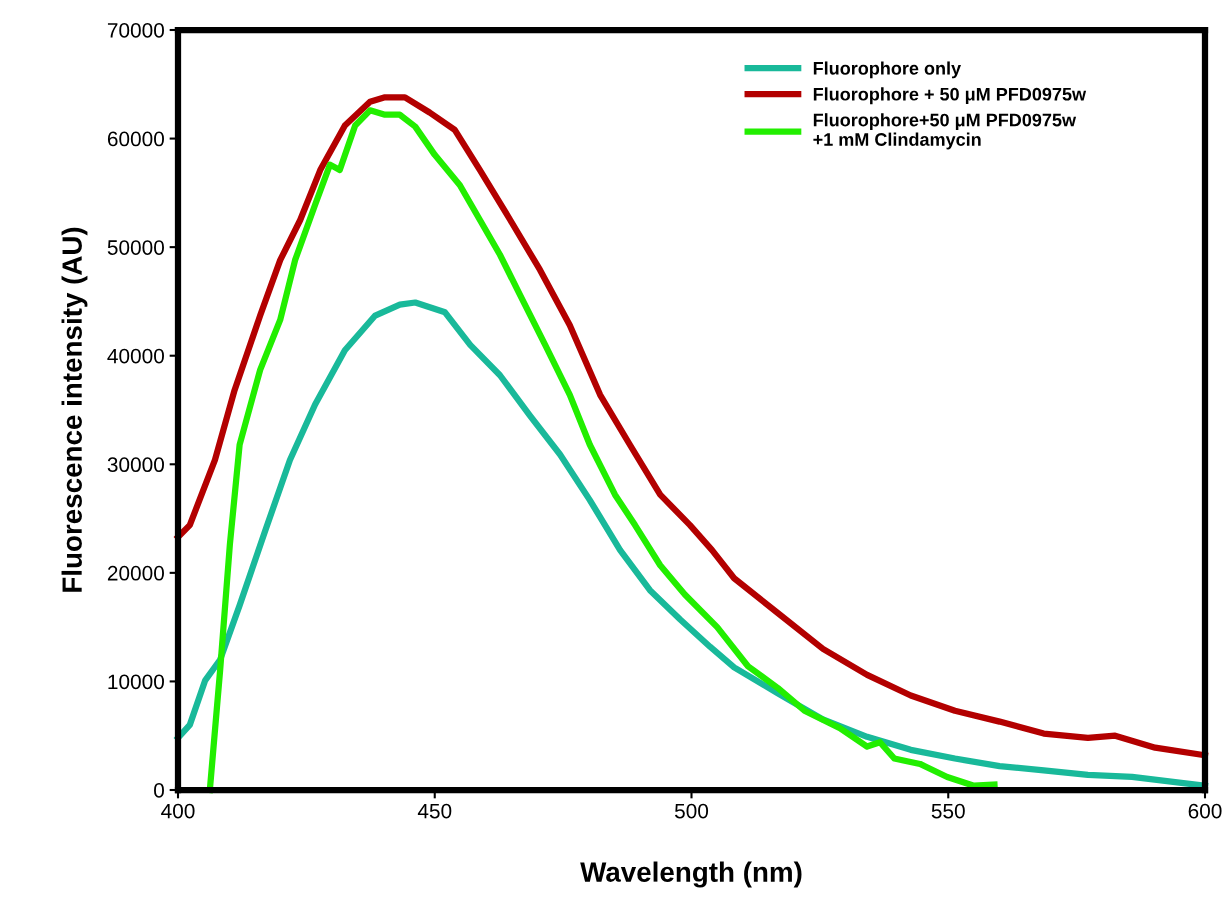  Describe the element at coordinates (135, 139) in the screenshot. I see `y-tick-label: 60000` at that location.